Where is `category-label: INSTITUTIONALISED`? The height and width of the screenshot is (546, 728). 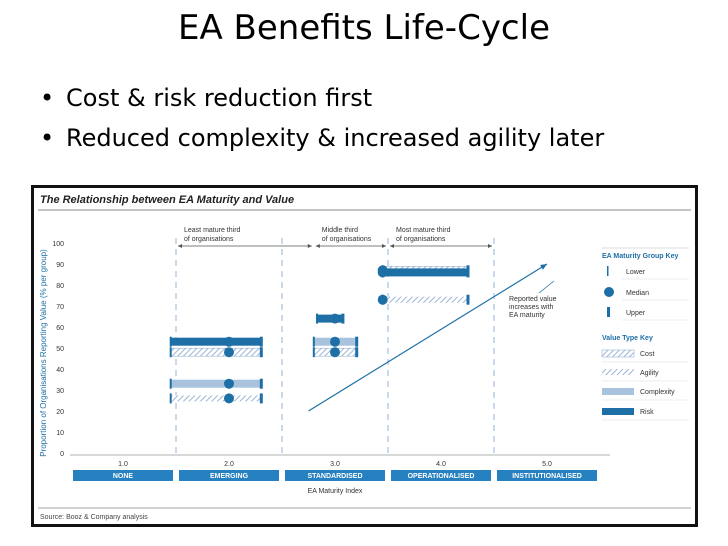
category-label: INSTITUTIONALISED is located at coordinates (547, 476).